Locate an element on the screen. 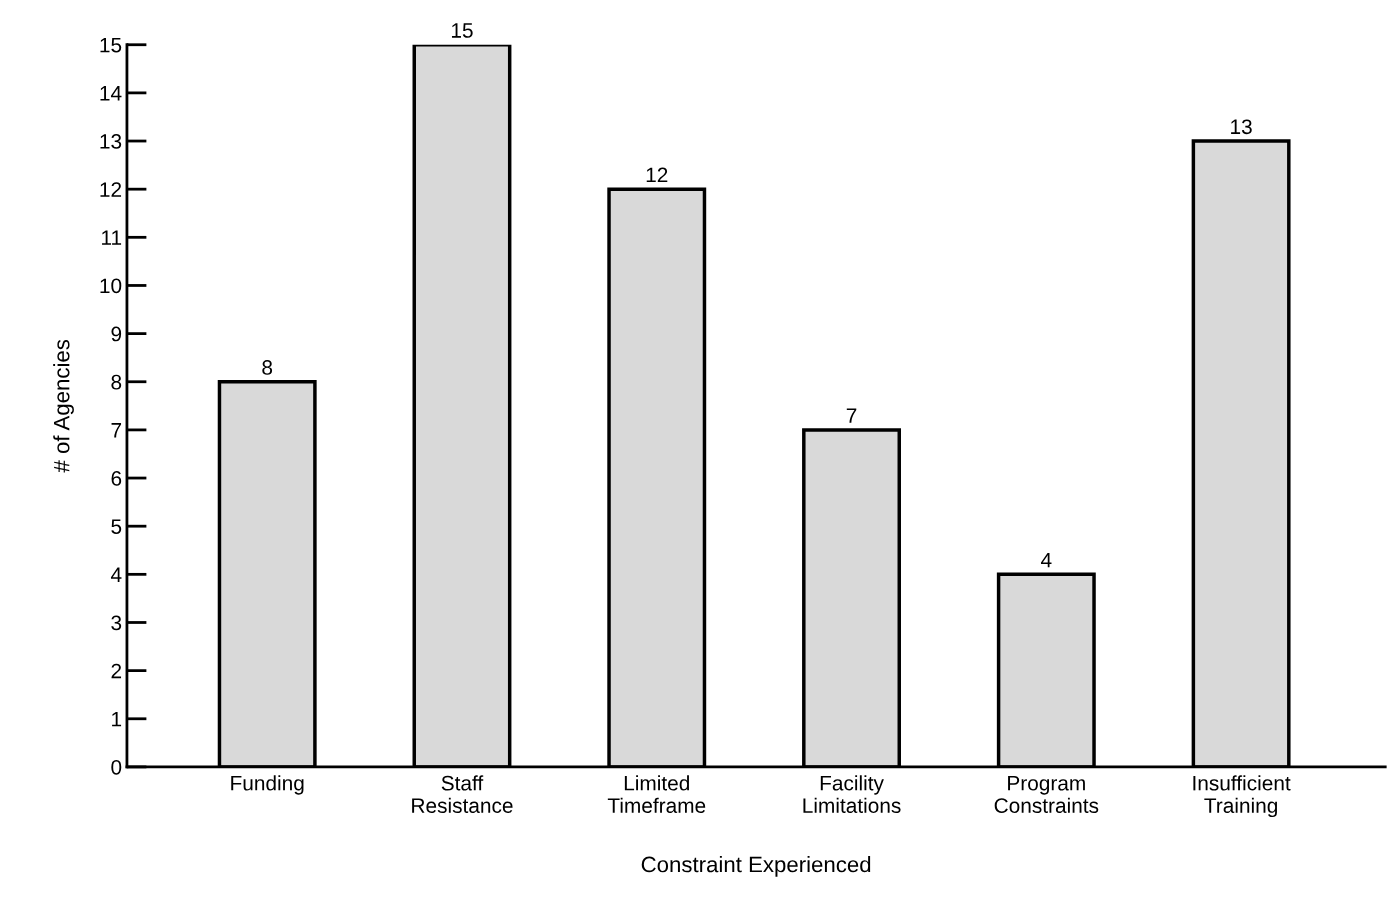 This screenshot has width=1395, height=913. y-tick-label: 11 is located at coordinates (112, 237).